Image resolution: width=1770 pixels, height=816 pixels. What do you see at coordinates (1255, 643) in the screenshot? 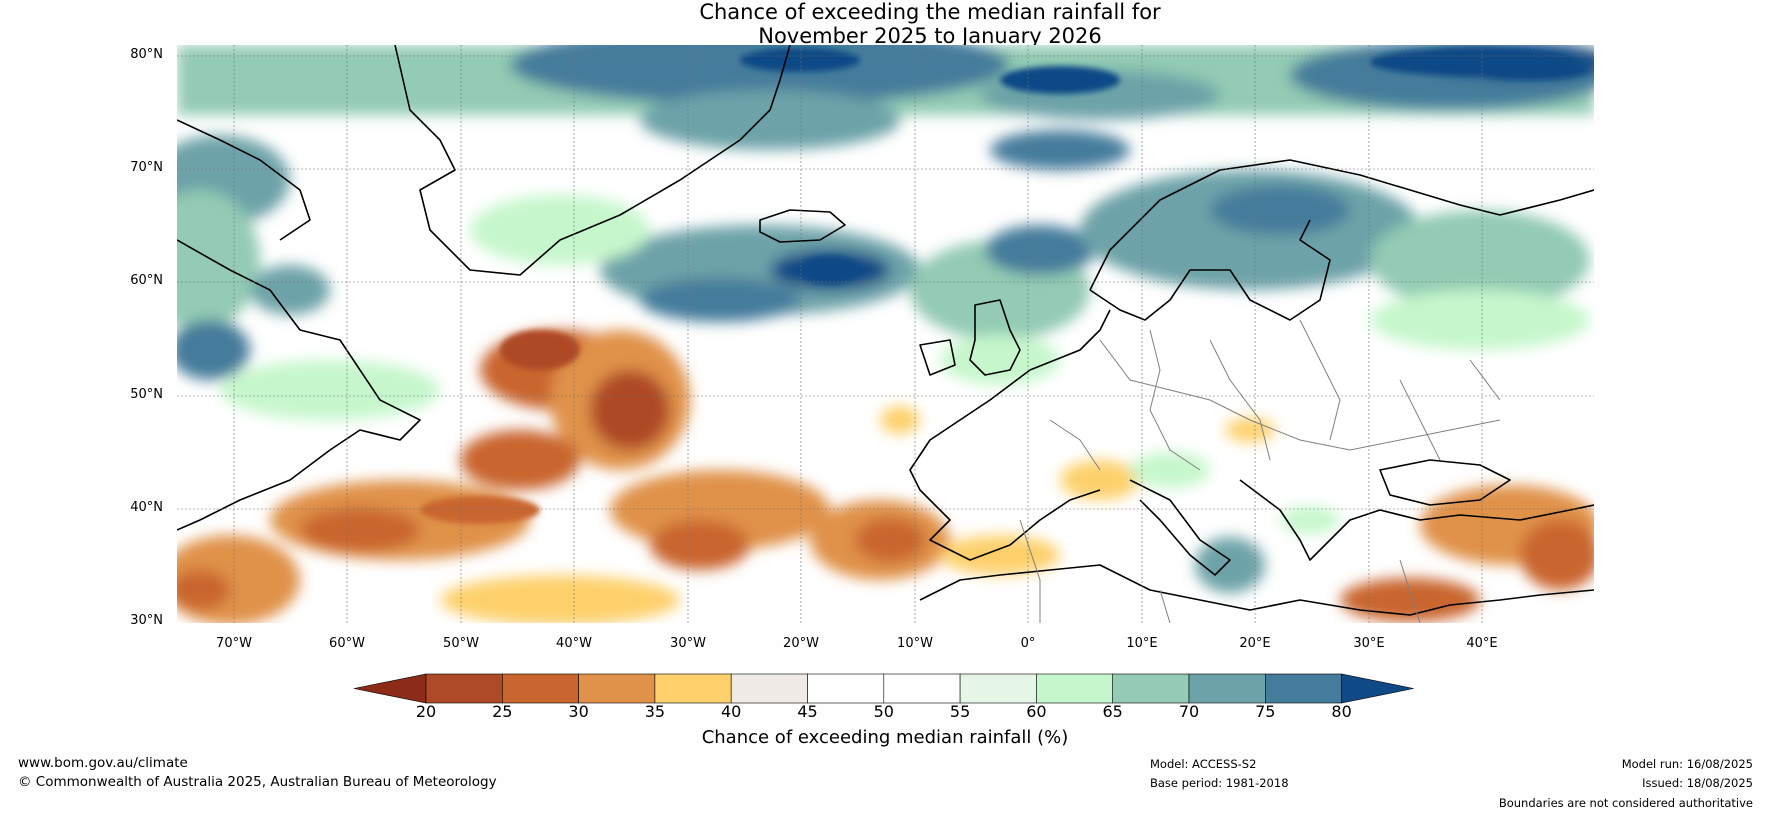
I see `lon-label-20e: 20°E` at bounding box center [1255, 643].